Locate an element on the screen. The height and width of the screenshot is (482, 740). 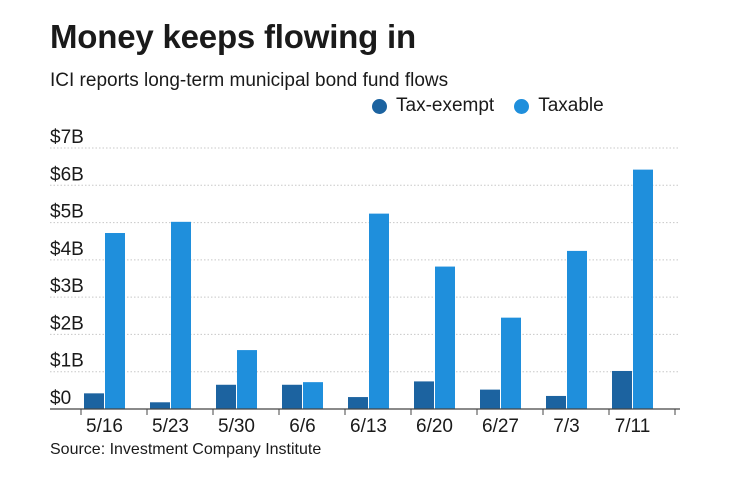
legend-swatch-tax-exempt is located at coordinates (379, 106).